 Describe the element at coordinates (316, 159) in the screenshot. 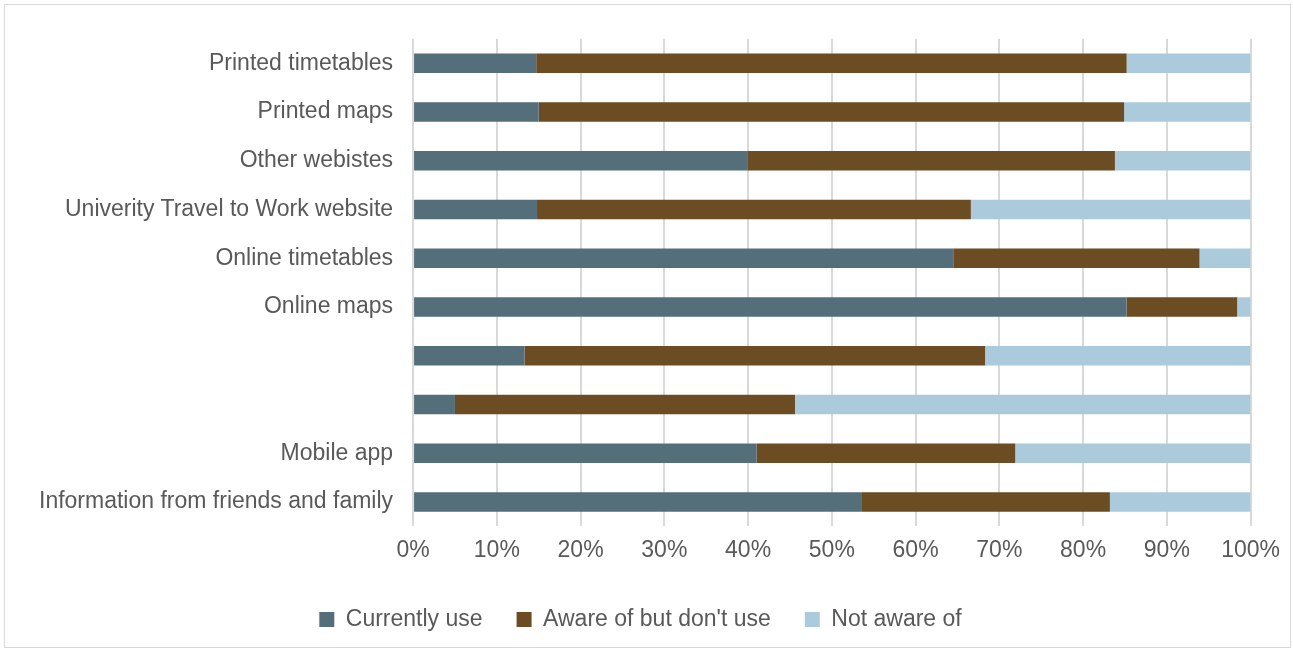

I see `y-tick-label: Other webistes` at that location.